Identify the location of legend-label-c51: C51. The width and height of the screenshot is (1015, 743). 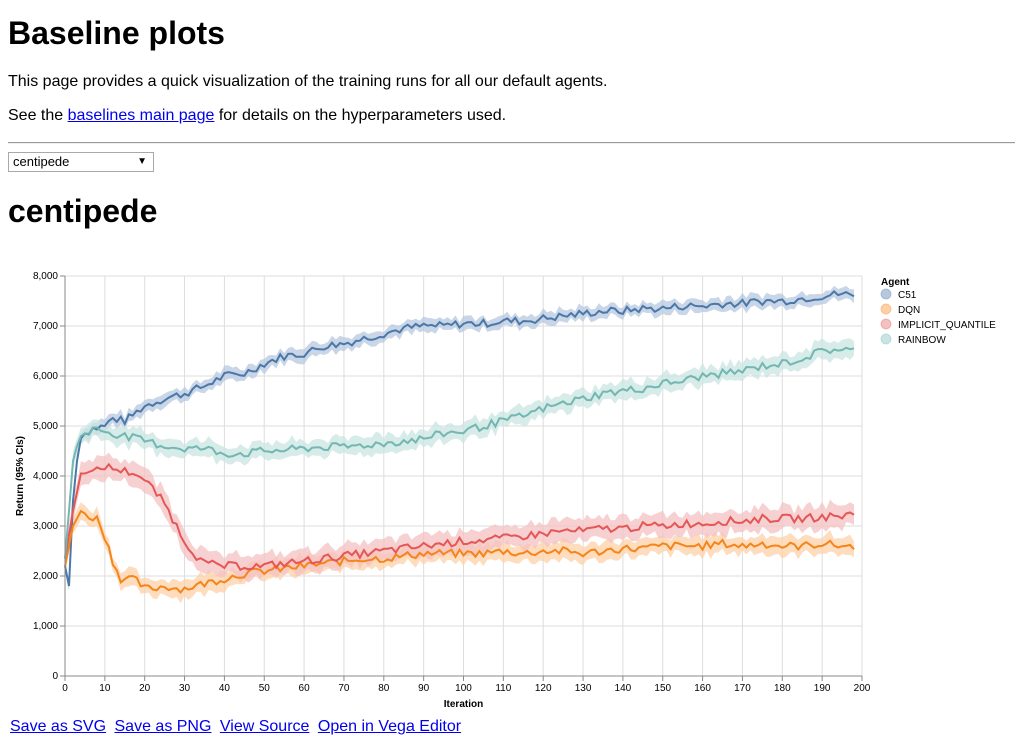
(907, 295).